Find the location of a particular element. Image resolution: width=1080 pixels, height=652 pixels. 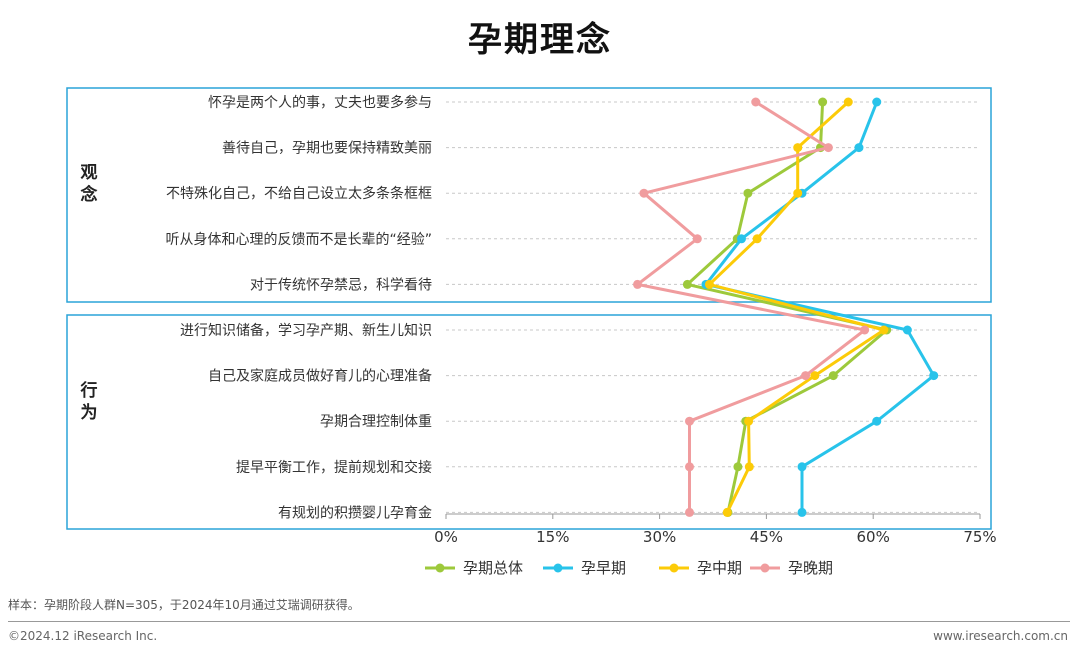

website-link: www.iresearch.com.cn is located at coordinates (1000, 636).